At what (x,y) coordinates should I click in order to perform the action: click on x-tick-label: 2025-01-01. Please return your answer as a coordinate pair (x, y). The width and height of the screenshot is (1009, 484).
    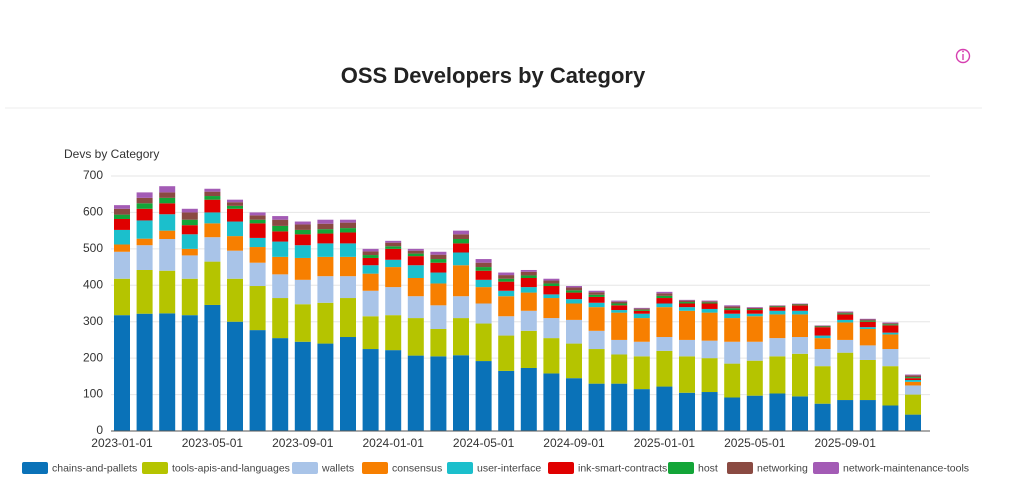
    Looking at the image, I should click on (665, 443).